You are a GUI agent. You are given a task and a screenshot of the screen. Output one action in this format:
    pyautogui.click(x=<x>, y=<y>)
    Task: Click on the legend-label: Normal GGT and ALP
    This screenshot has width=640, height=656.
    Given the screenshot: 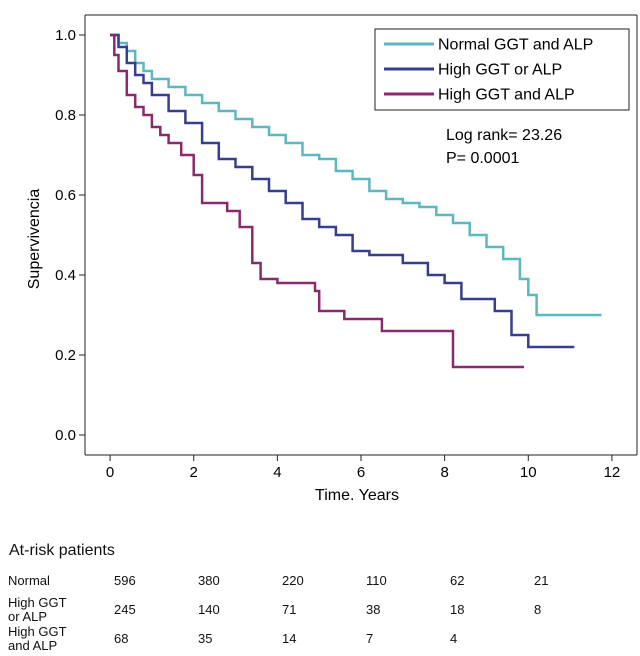 What is the action you would take?
    pyautogui.click(x=515, y=45)
    